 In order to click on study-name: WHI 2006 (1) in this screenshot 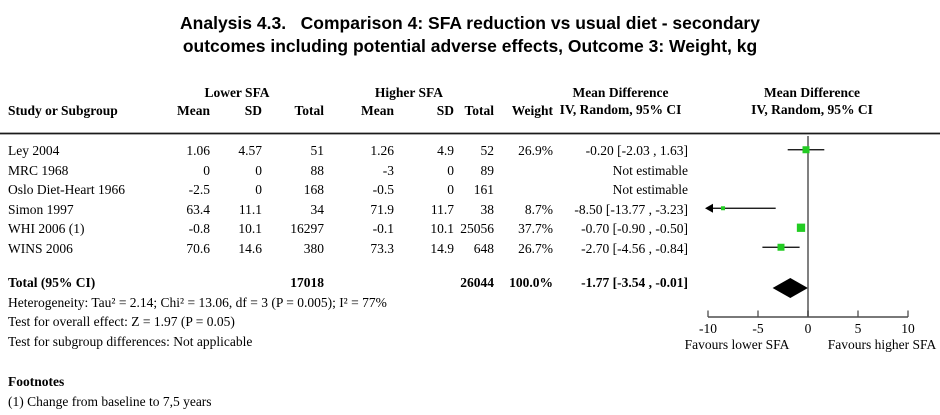, I will do `click(46, 228)`.